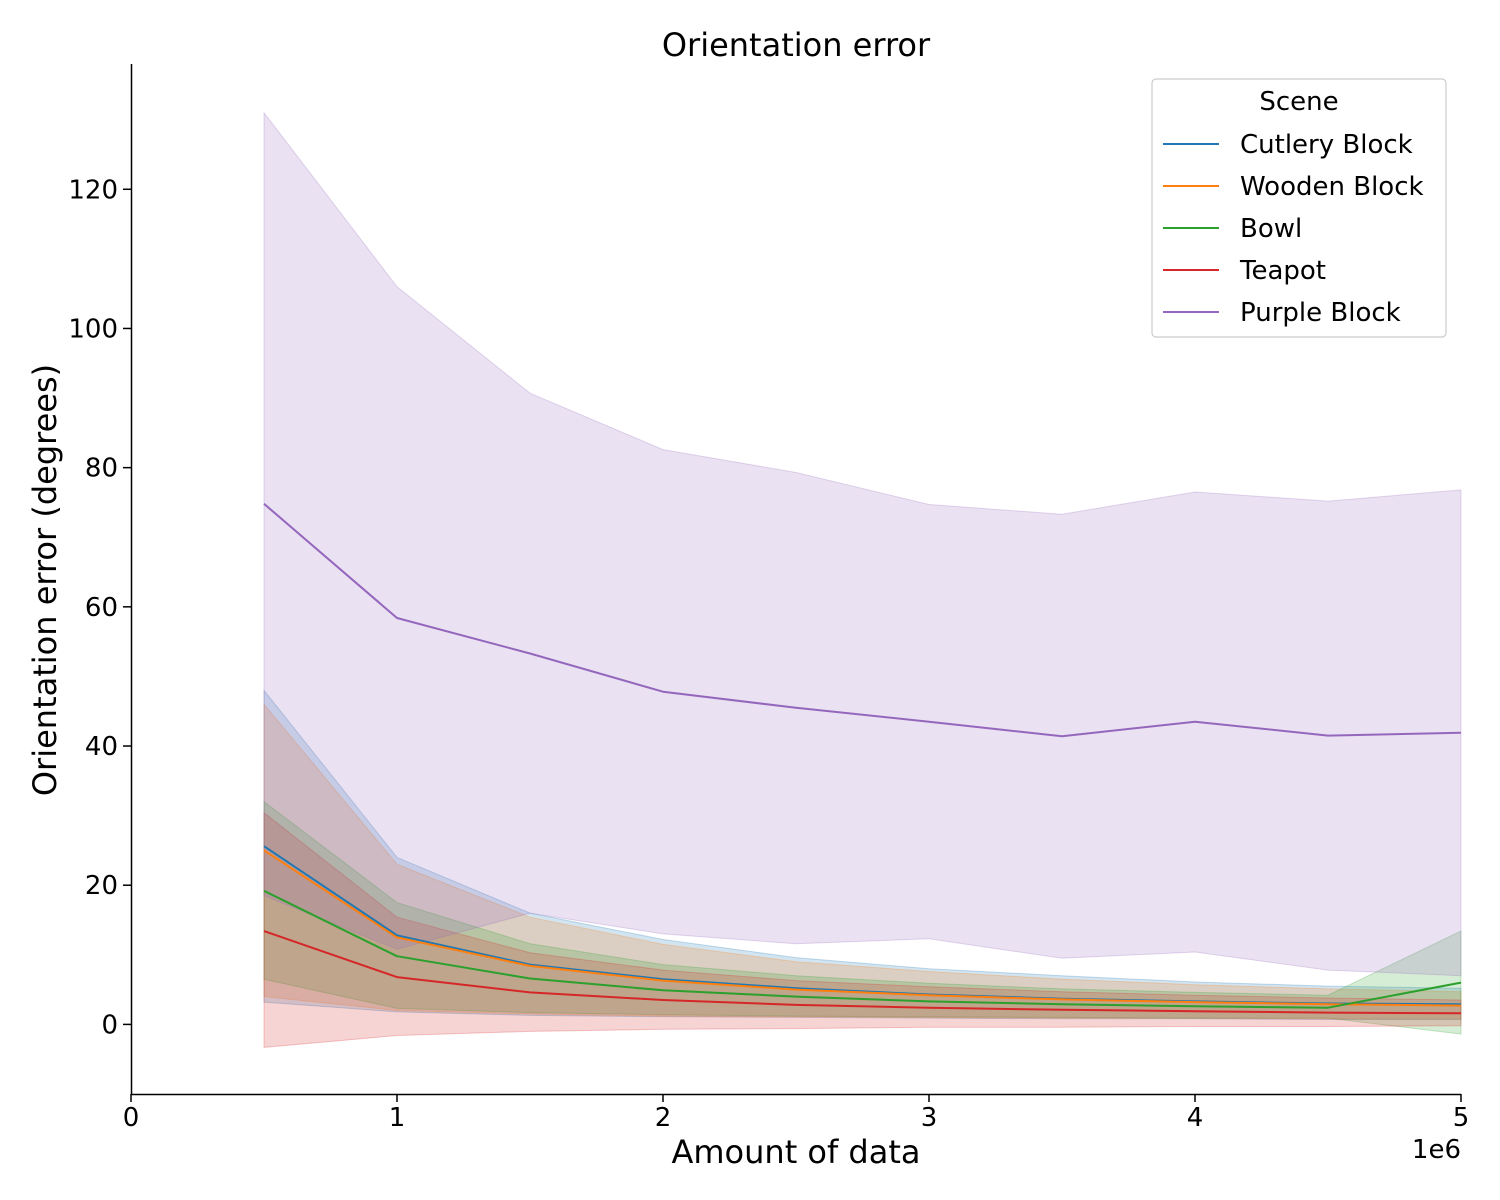 This screenshot has width=1500, height=1200. What do you see at coordinates (1298, 102) in the screenshot?
I see `legend-title: Scene` at bounding box center [1298, 102].